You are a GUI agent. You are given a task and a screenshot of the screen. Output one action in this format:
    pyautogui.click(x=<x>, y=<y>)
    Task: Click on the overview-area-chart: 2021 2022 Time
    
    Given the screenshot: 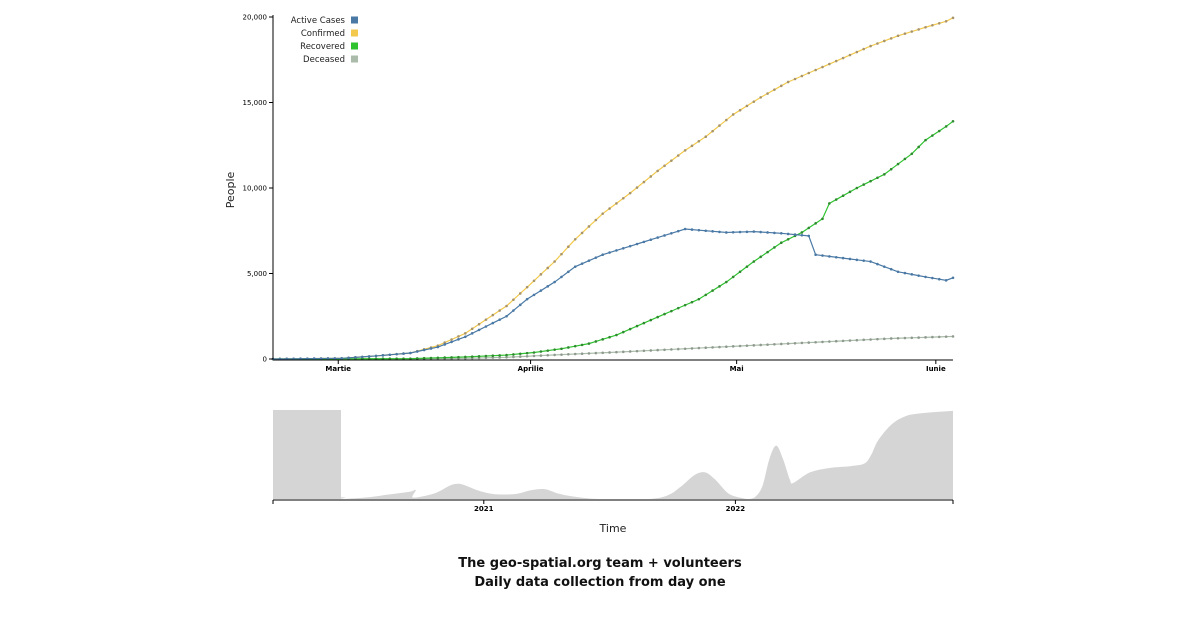 What is the action you would take?
    pyautogui.click(x=613, y=472)
    